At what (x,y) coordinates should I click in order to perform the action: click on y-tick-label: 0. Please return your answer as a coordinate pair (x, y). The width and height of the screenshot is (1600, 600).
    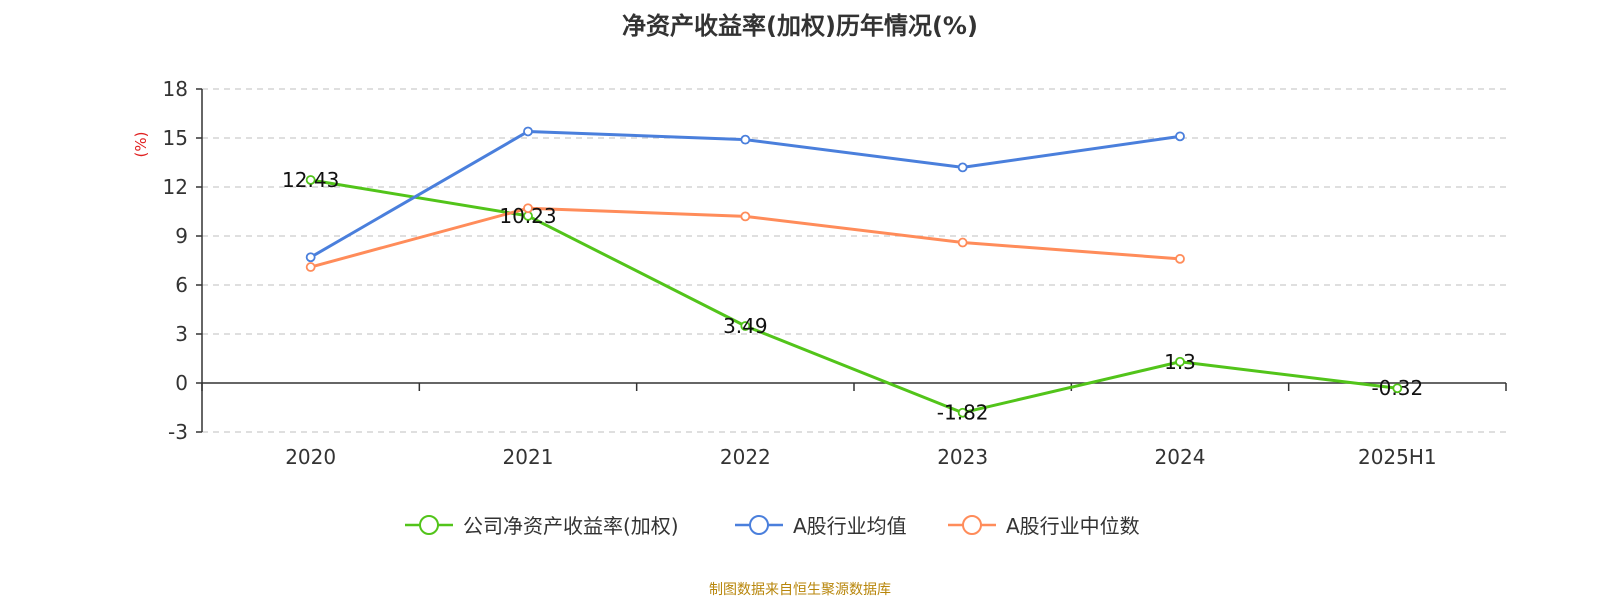
    Looking at the image, I should click on (181, 383).